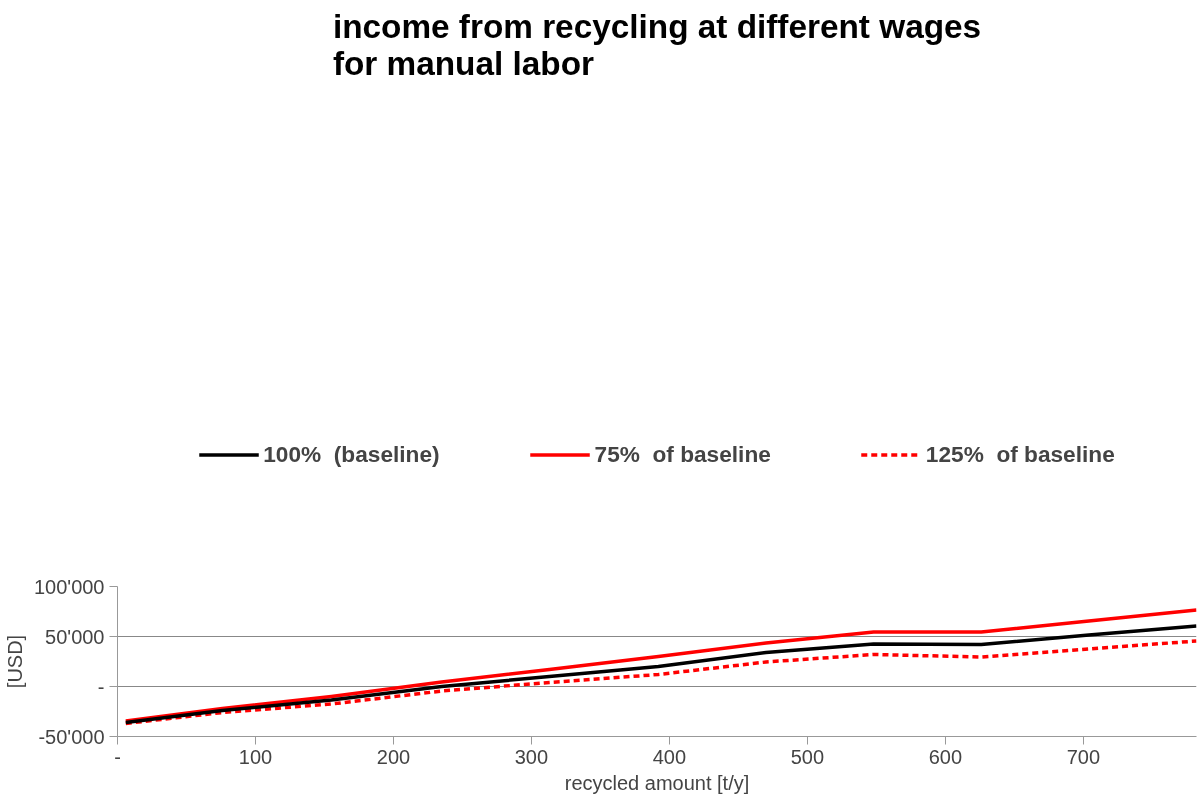  I want to click on line-series, so click(660, 674).